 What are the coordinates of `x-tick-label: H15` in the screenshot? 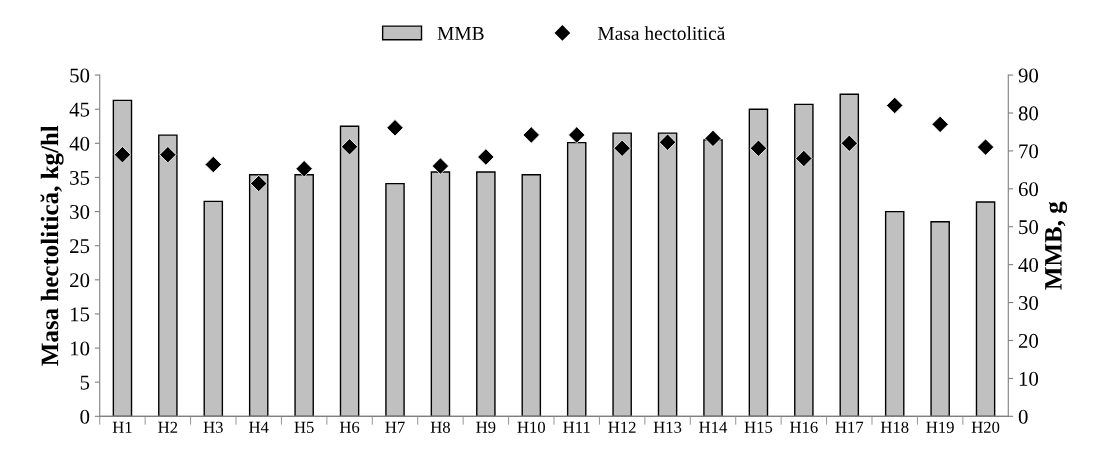 It's located at (758, 427).